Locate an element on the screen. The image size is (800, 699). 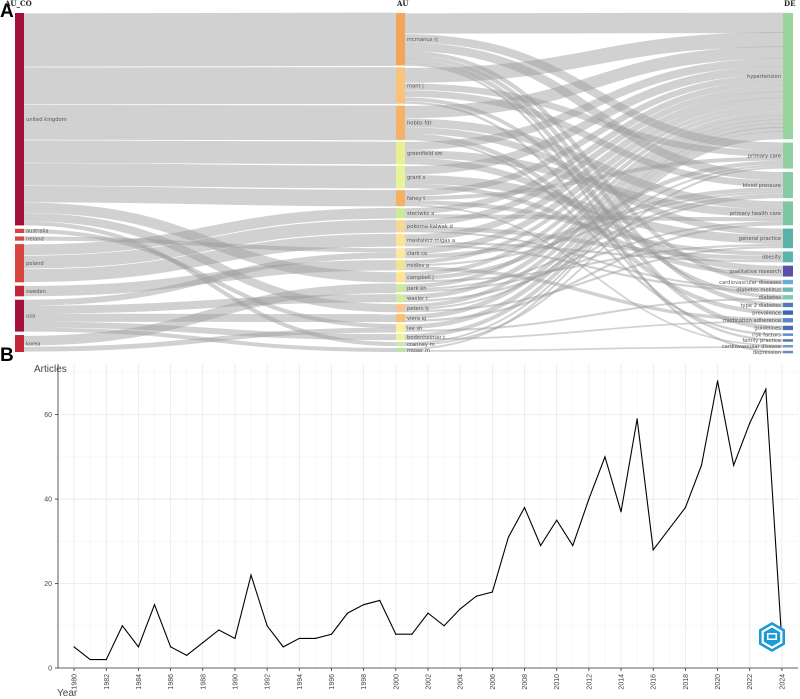
x-tick-label: 2016 is located at coordinates (654, 682).